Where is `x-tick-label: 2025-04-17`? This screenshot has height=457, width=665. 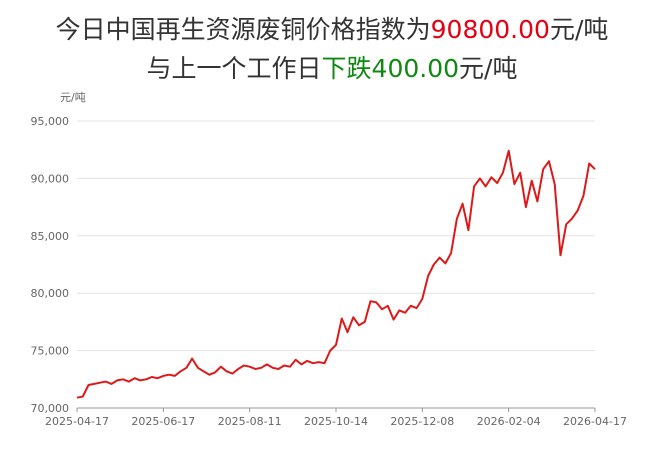 x-tick-label: 2025-04-17 is located at coordinates (77, 421).